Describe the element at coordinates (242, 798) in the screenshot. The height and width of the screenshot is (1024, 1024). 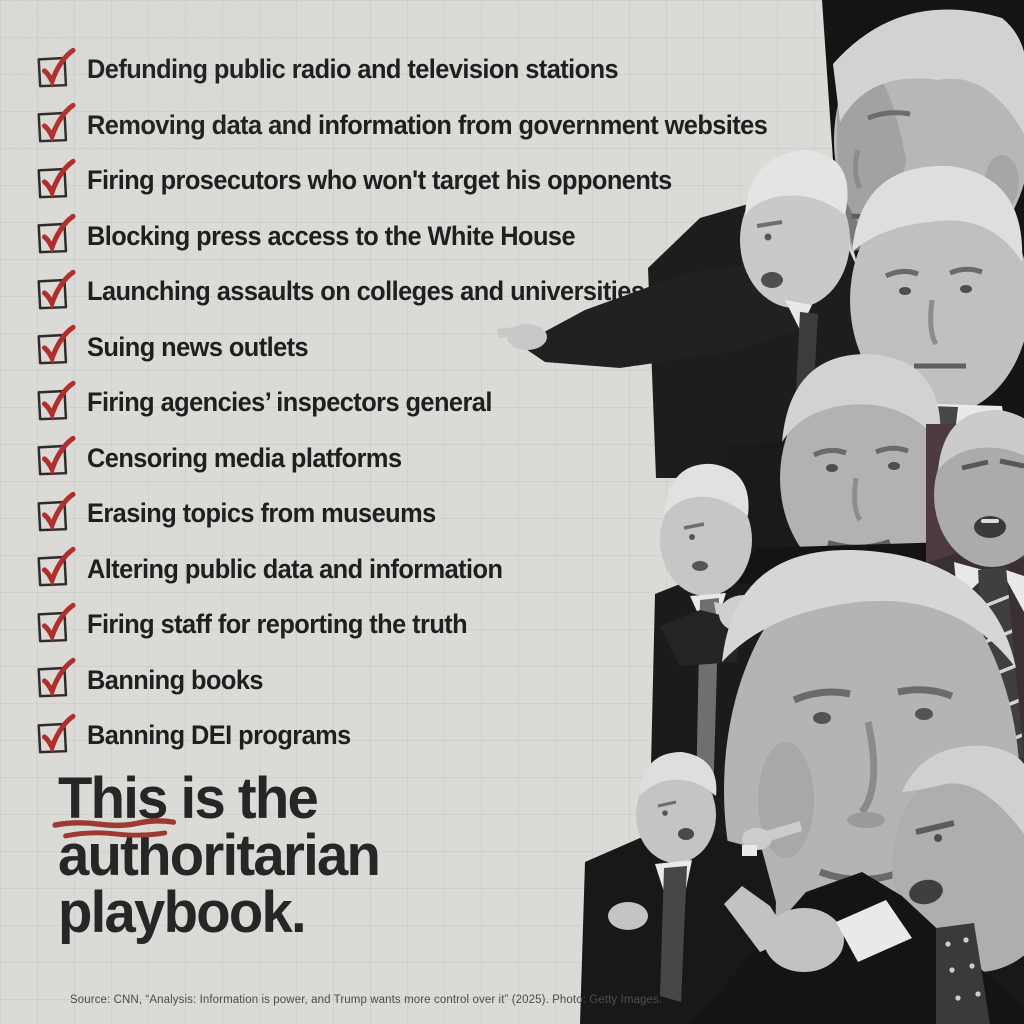
I see `headline-line-1-rest: is the` at that location.